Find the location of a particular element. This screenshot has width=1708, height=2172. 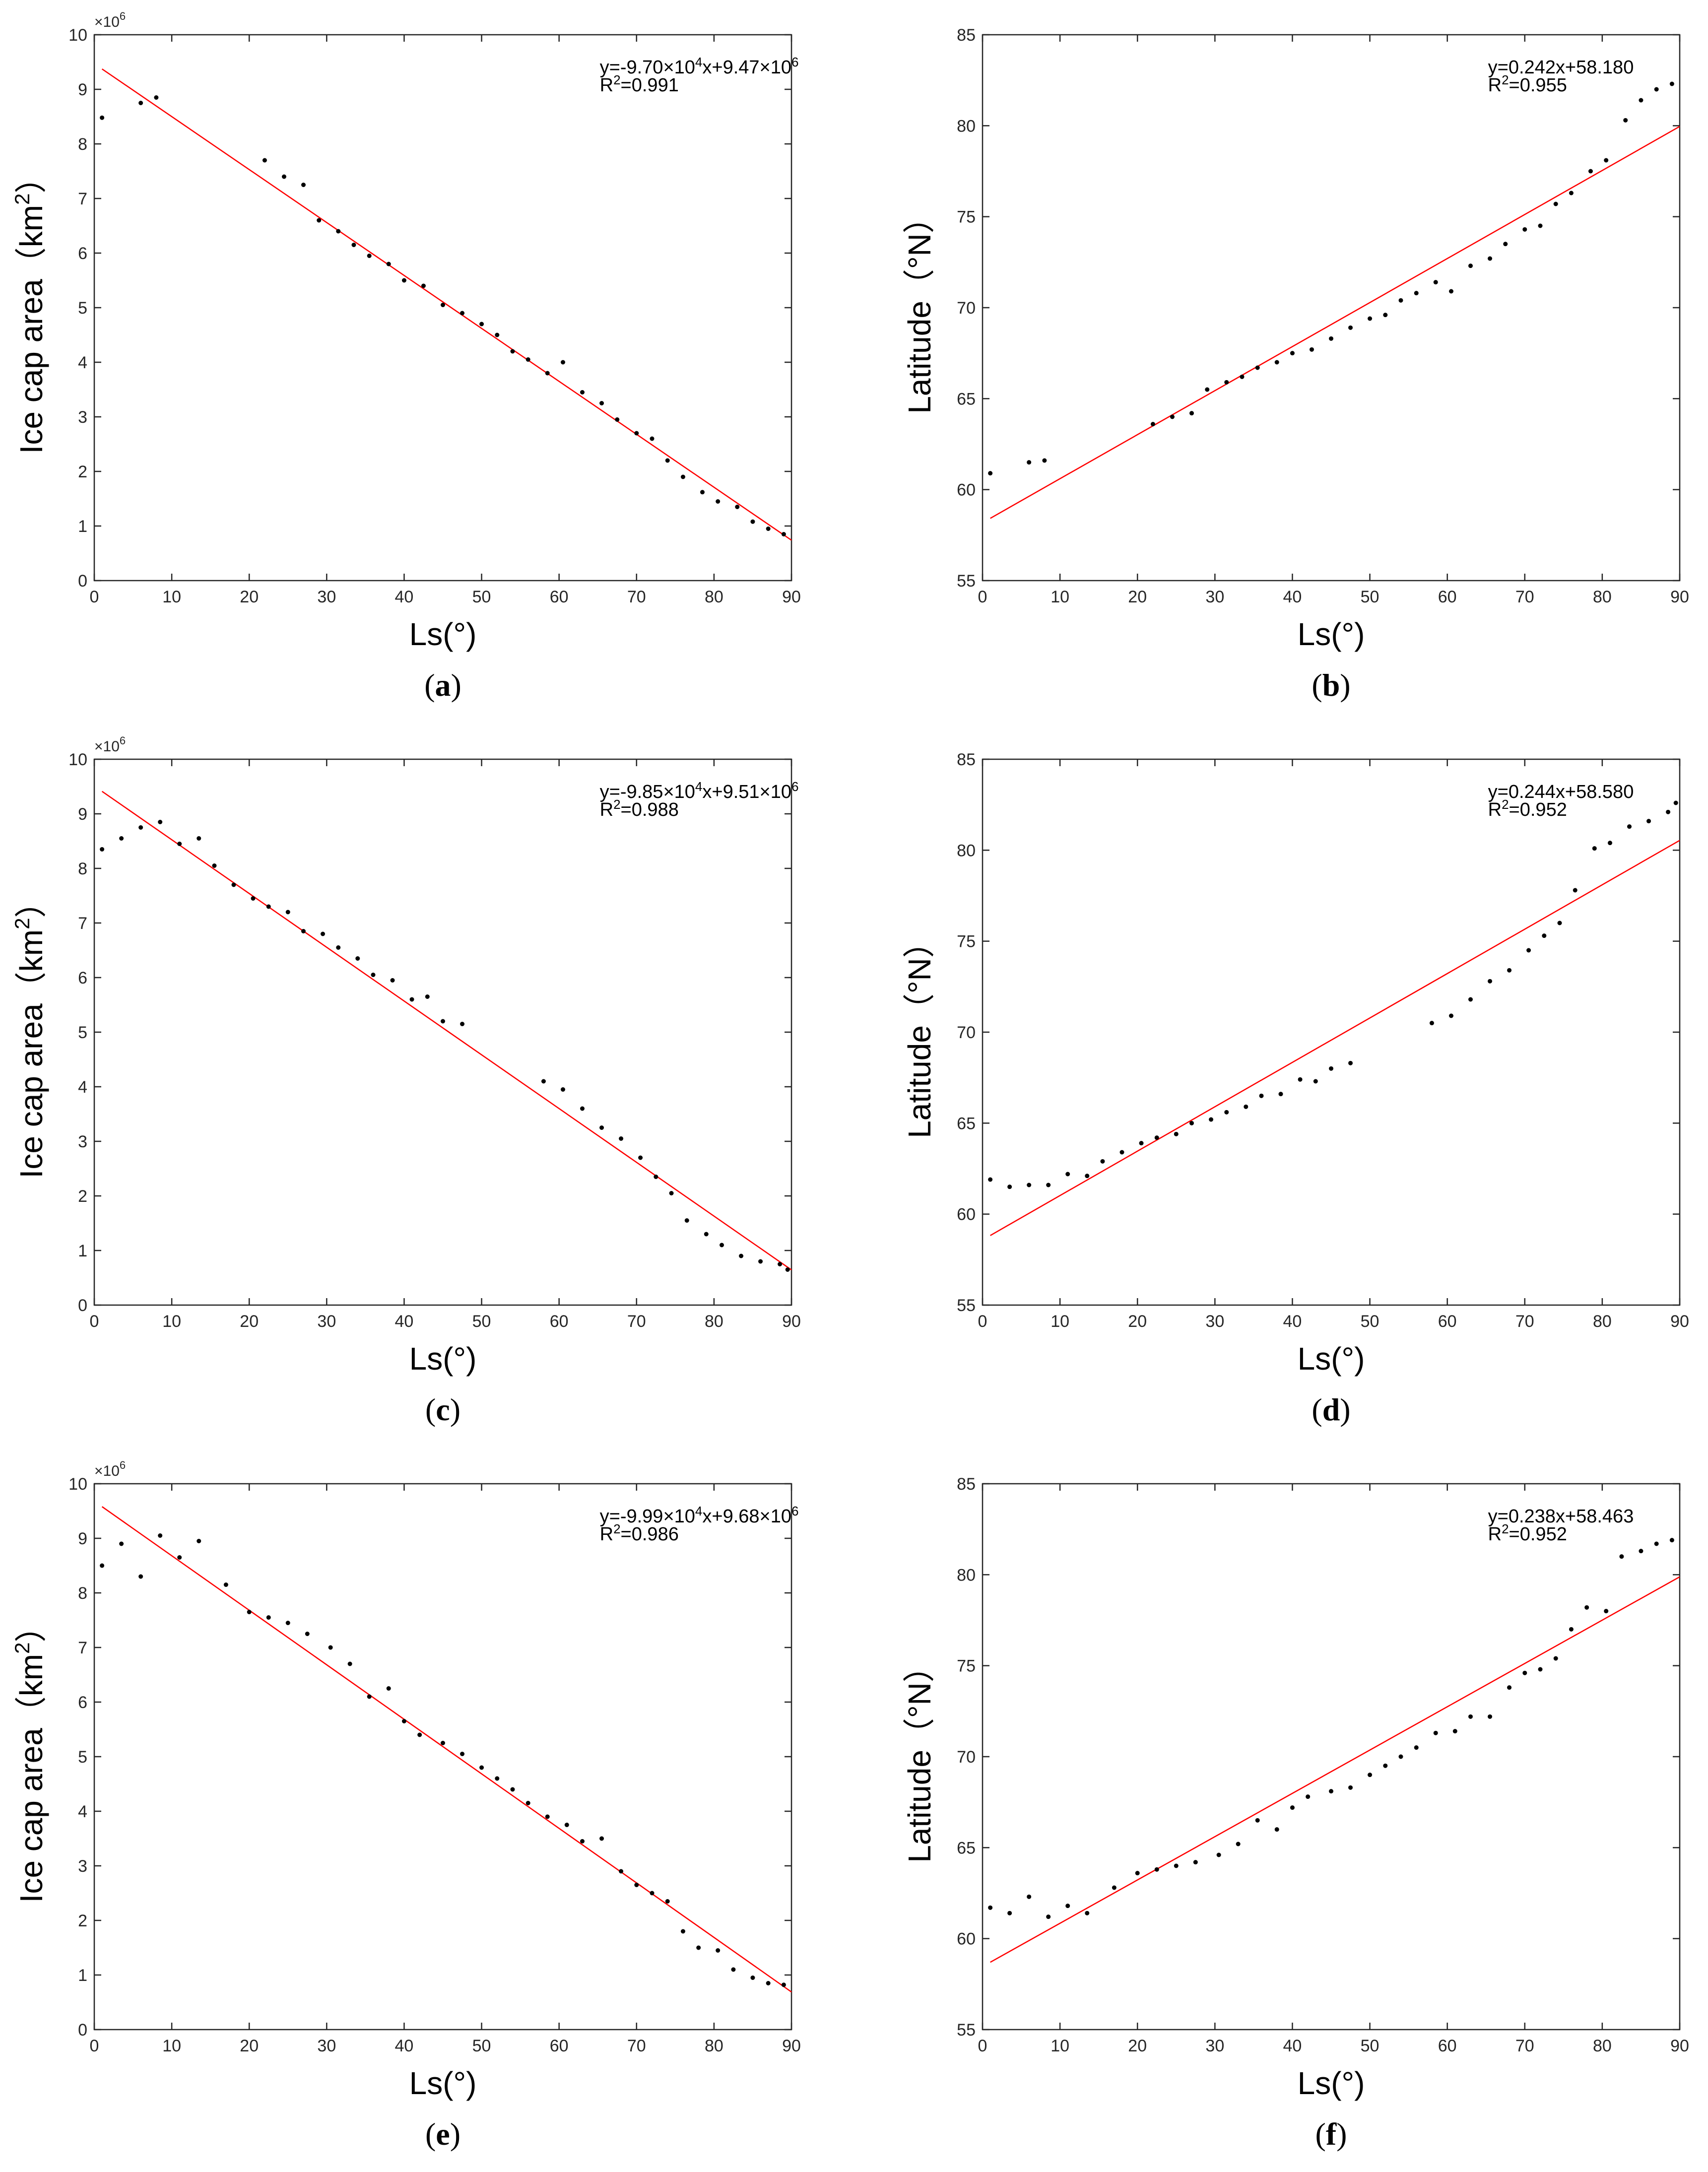

y-tick-label-e: 1 is located at coordinates (83, 1975).